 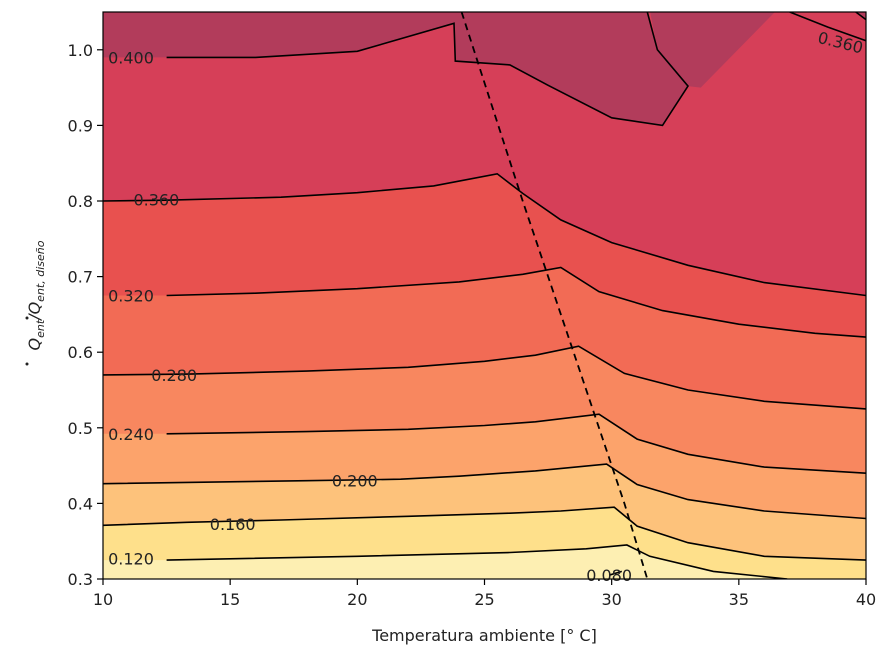 What do you see at coordinates (80, 503) in the screenshot?
I see `y-tick-label-0.4: 0.4` at bounding box center [80, 503].